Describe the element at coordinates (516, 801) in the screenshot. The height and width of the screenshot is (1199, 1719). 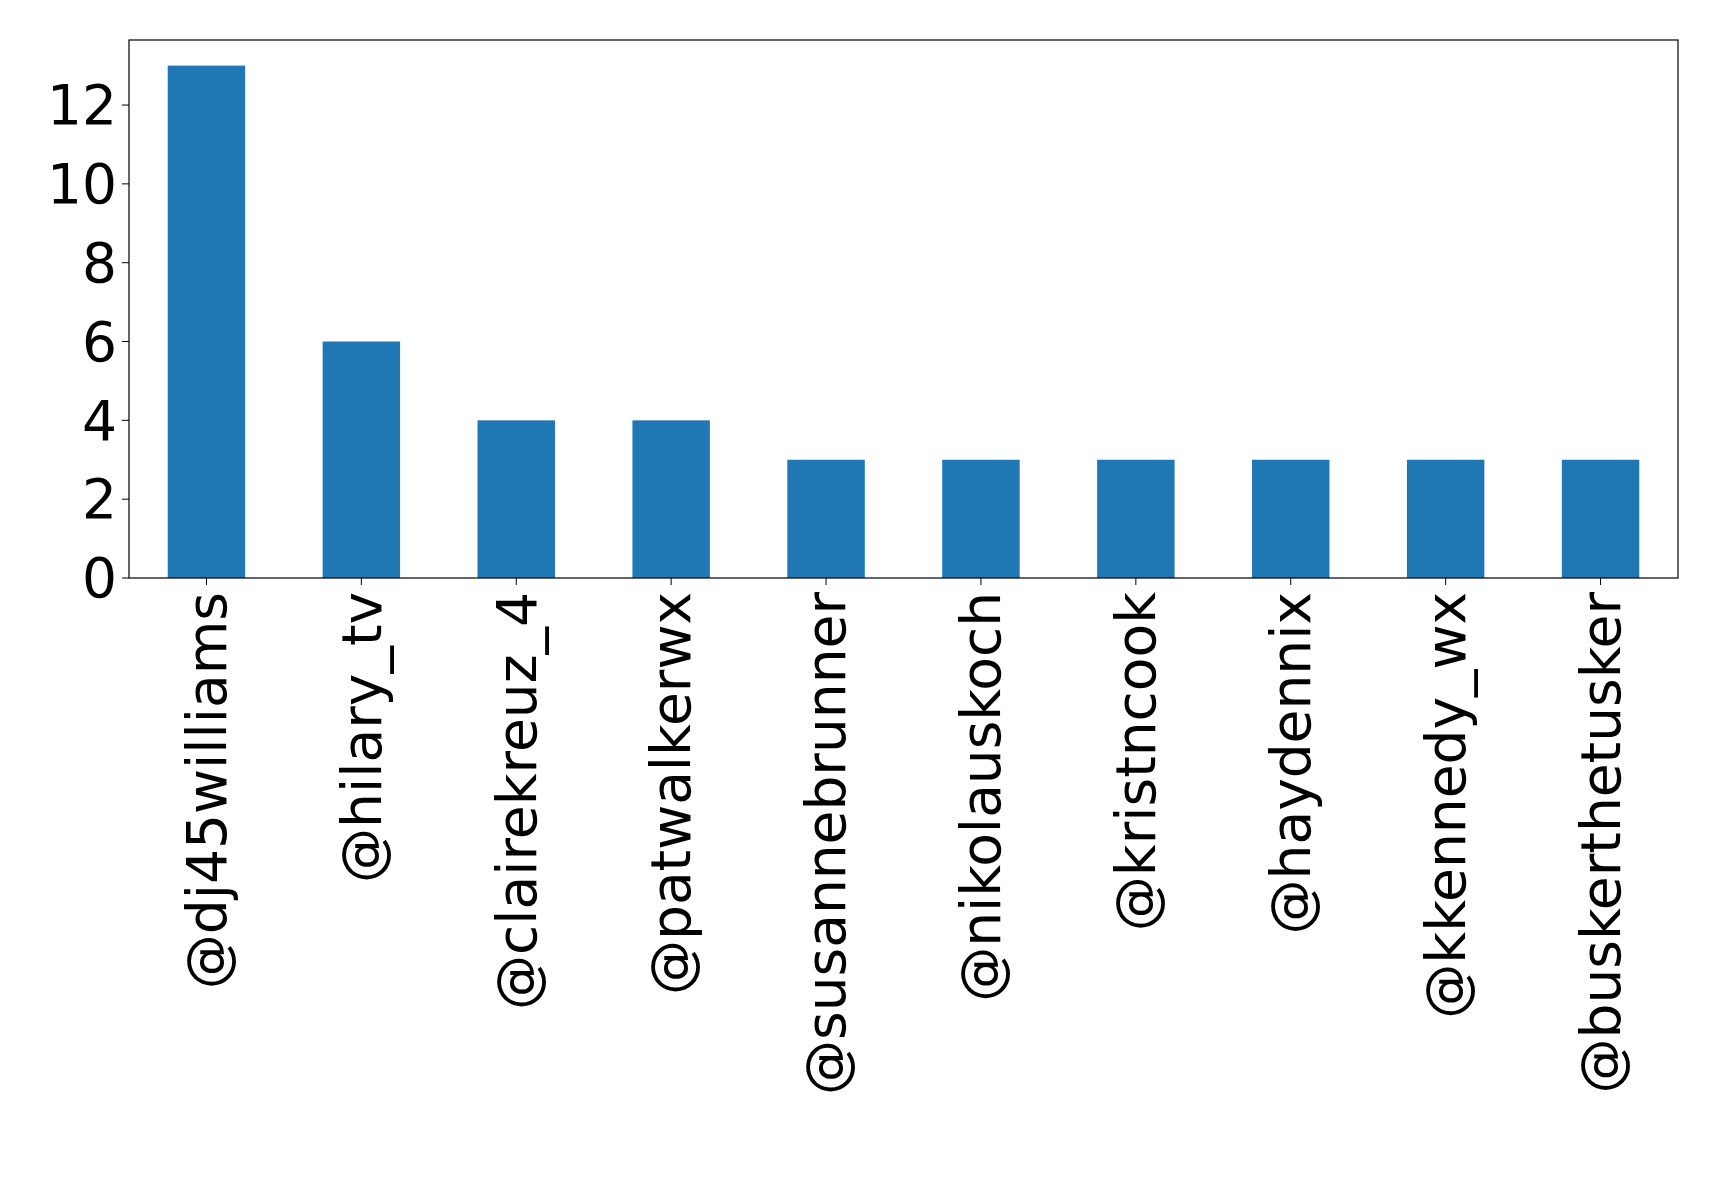
I see `x-tick-label: @clairekreuz_4` at that location.